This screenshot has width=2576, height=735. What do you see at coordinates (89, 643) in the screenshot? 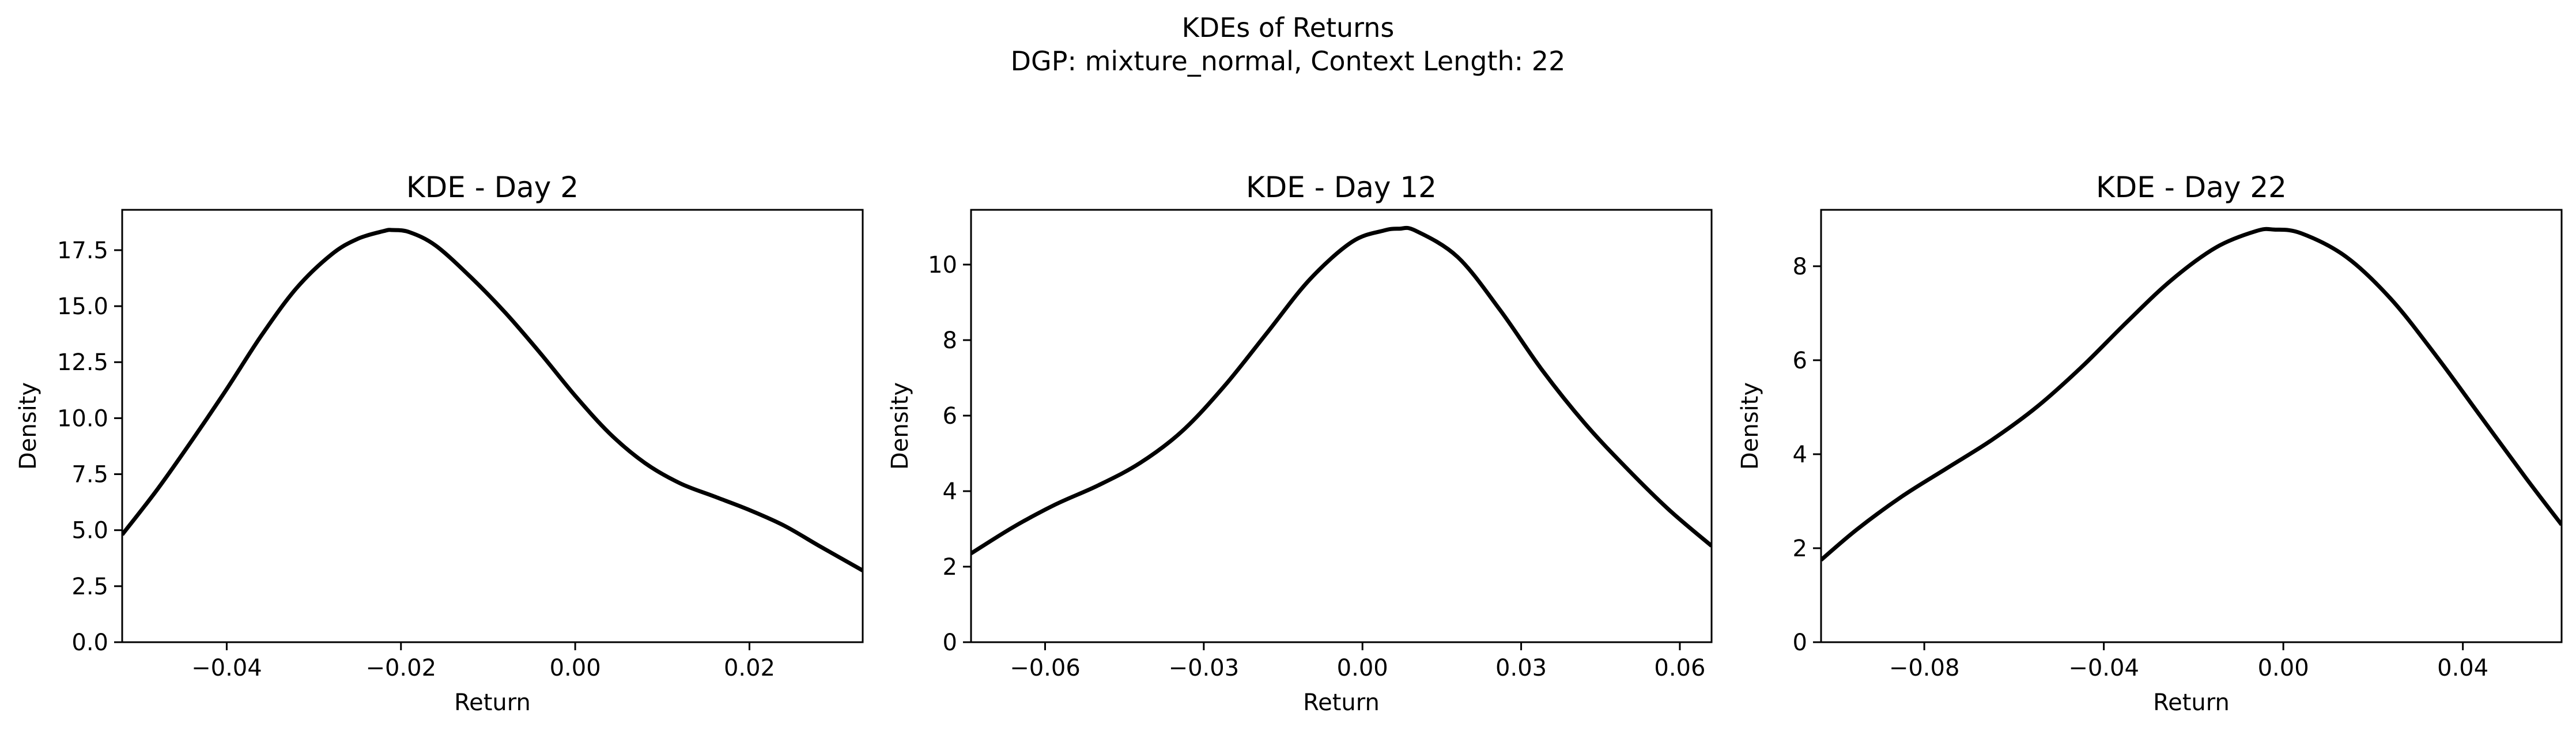
I see `y-tick-label: 0.0` at bounding box center [89, 643].